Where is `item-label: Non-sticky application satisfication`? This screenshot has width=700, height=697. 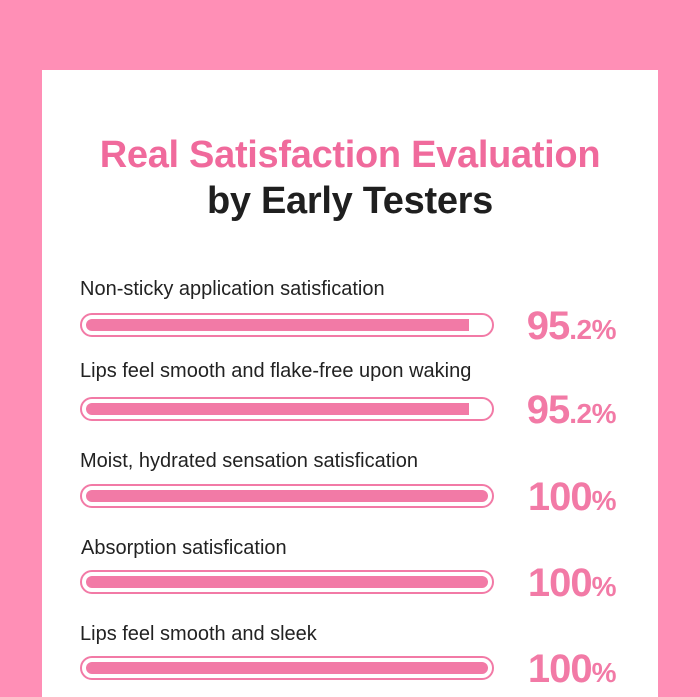
item-label: Non-sticky application satisfication is located at coordinates (232, 289).